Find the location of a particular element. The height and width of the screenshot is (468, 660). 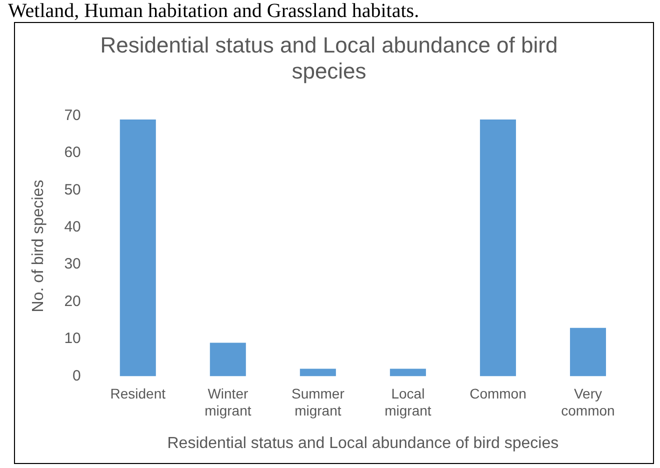

x-tick-label: Very common is located at coordinates (588, 401).